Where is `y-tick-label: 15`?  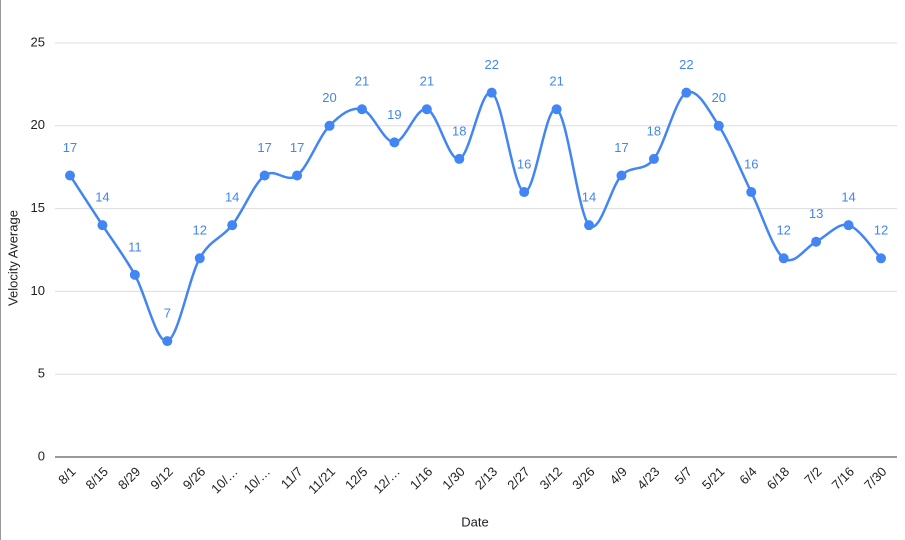 y-tick-label: 15 is located at coordinates (38, 207).